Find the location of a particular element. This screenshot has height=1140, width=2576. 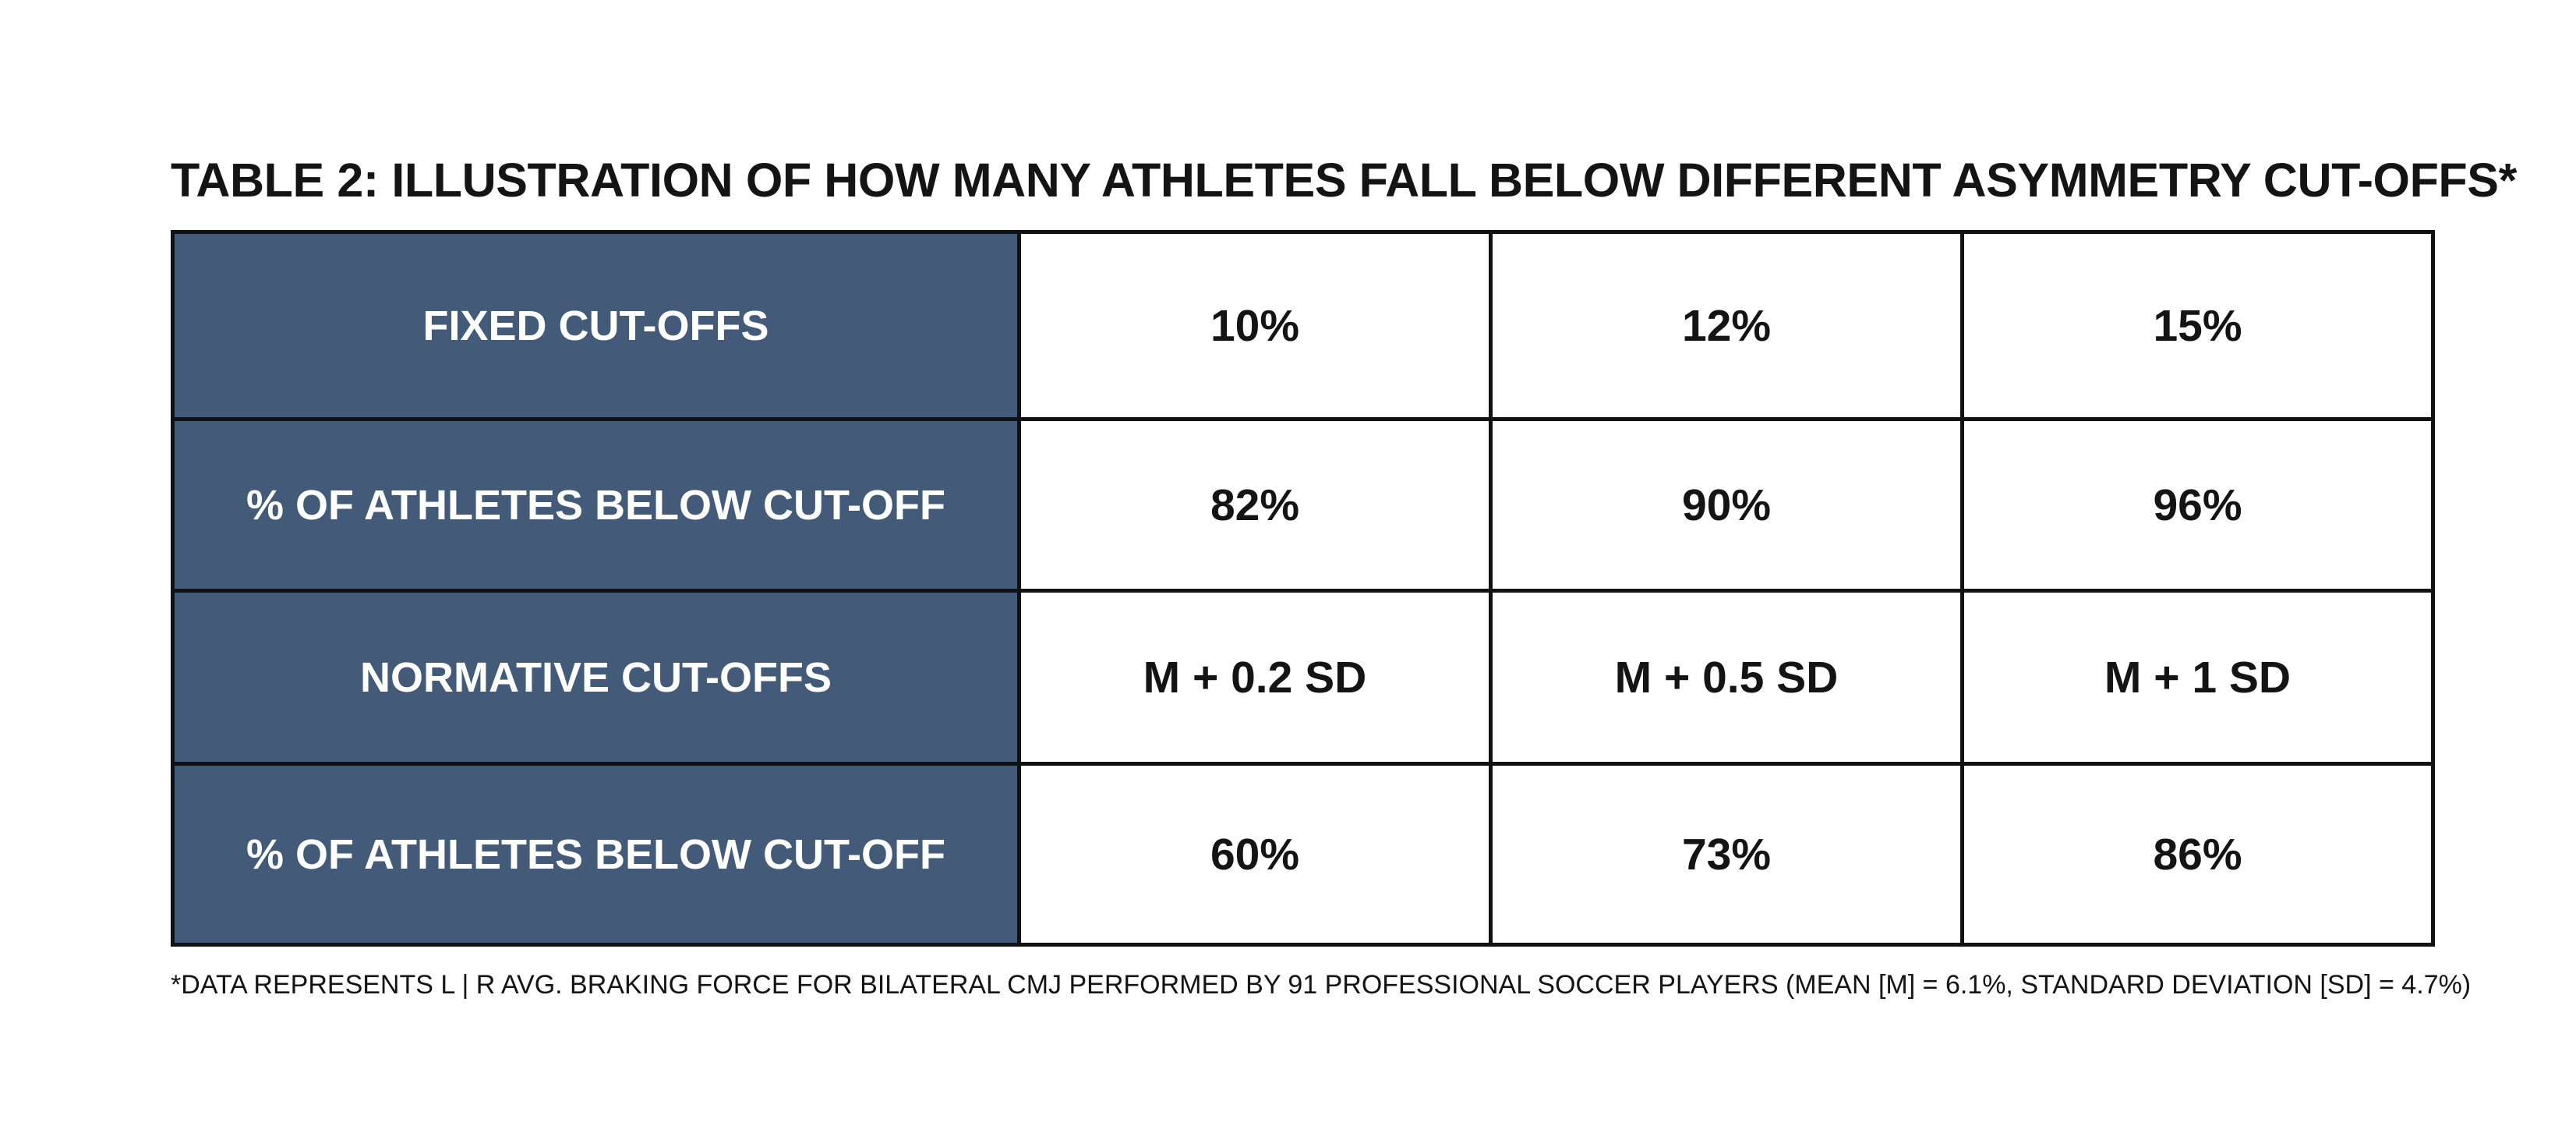

table-cell: 82% is located at coordinates (1255, 505).